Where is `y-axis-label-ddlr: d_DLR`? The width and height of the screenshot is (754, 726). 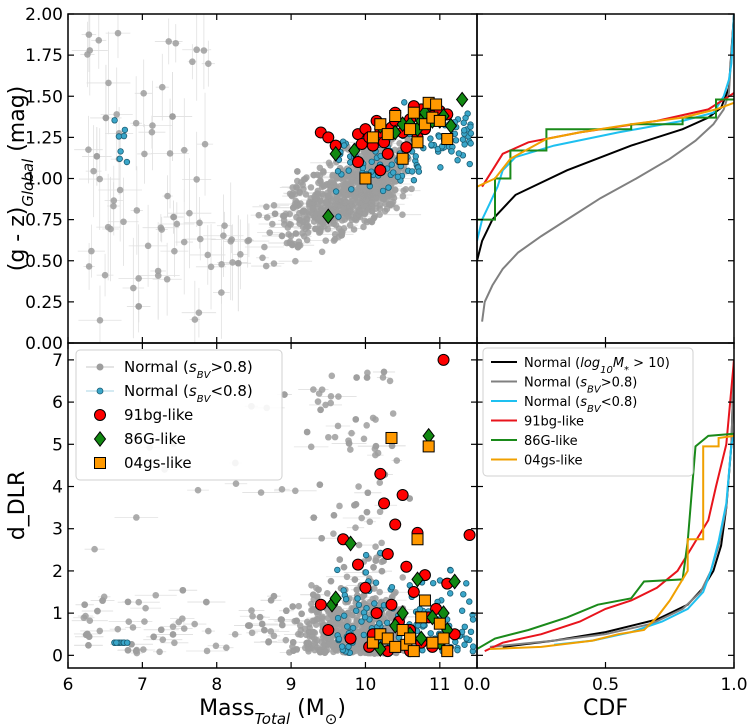 y-axis-label-ddlr: d_DLR is located at coordinates (17, 505).